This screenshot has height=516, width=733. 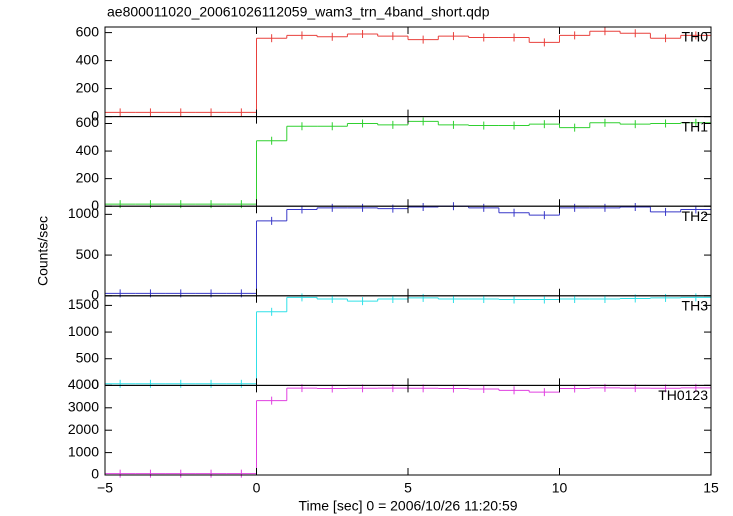 I want to click on series-label: TH3, so click(x=695, y=306).